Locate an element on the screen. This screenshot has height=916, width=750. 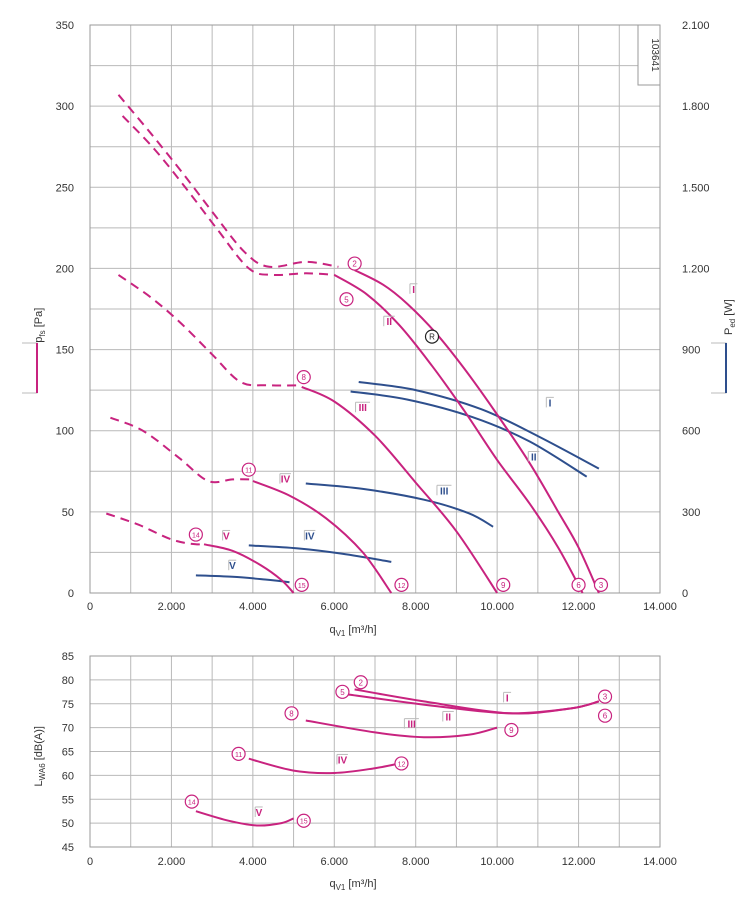
y-tick-label: 80 is located at coordinates (68, 681).